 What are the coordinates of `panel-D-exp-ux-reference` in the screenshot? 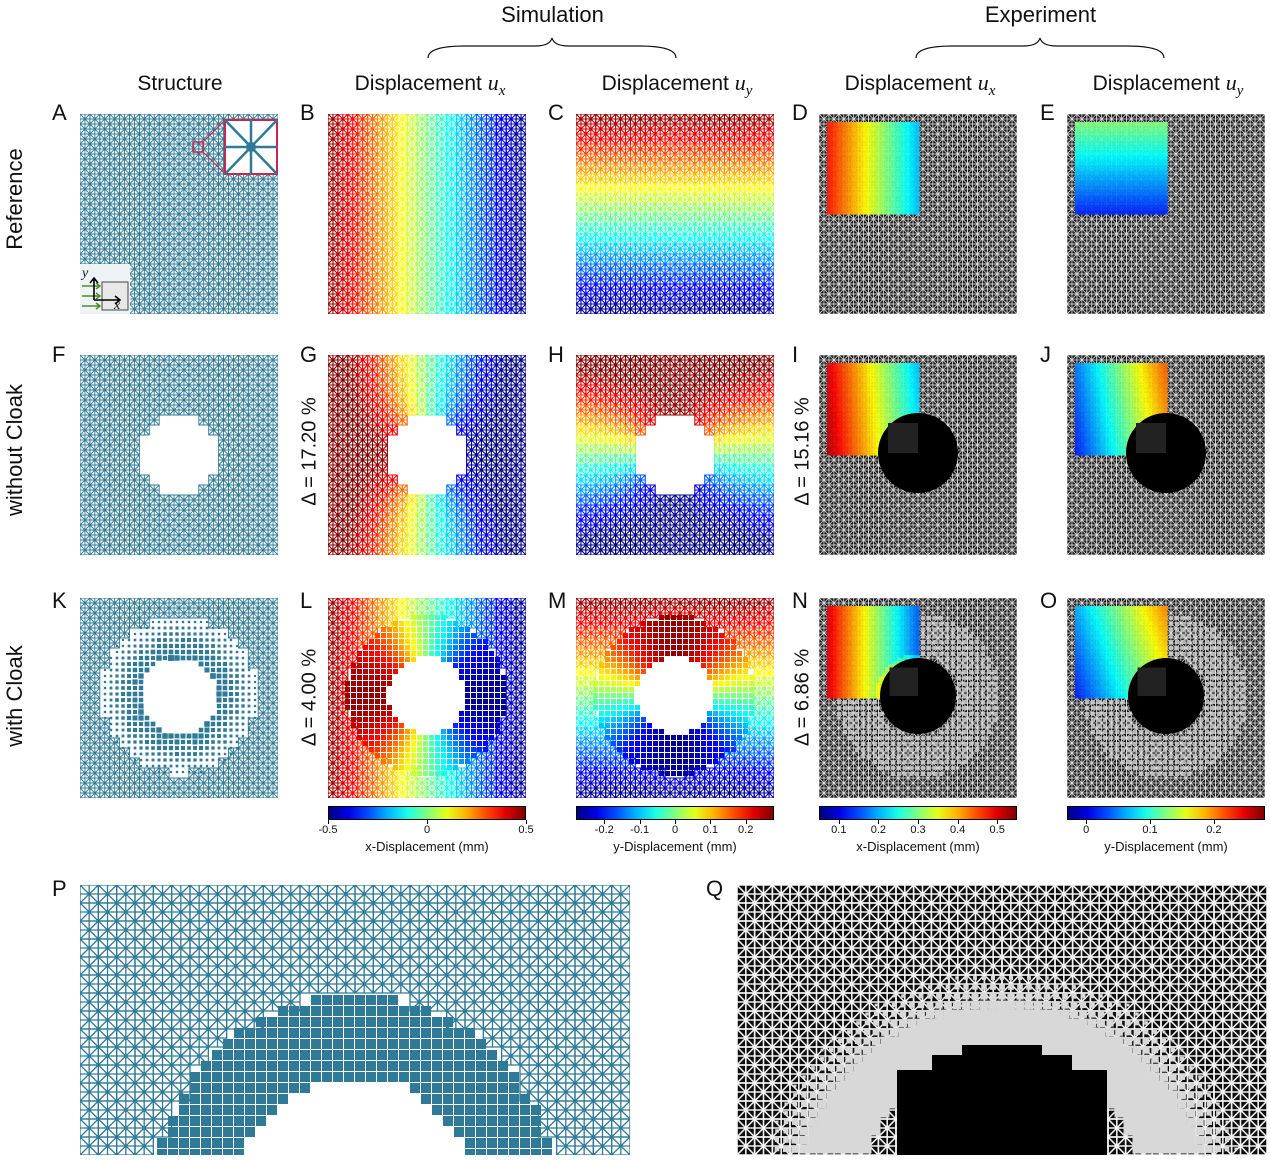 It's located at (918, 214).